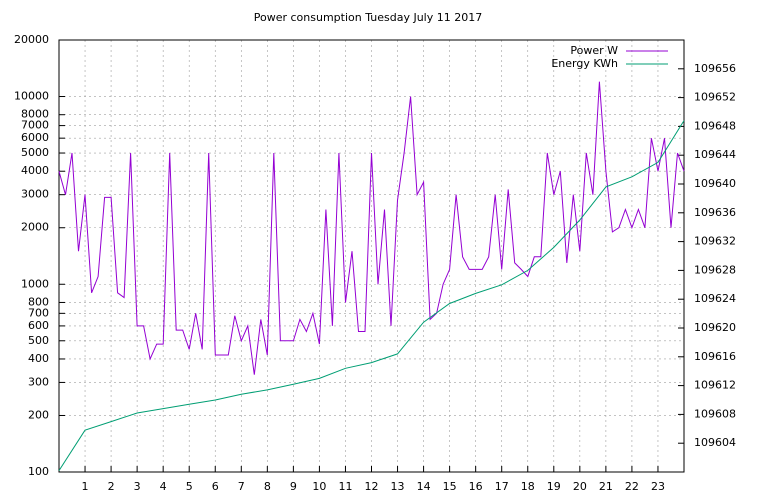  What do you see at coordinates (35, 194) in the screenshot?
I see `y-tick-label: 3000` at bounding box center [35, 194].